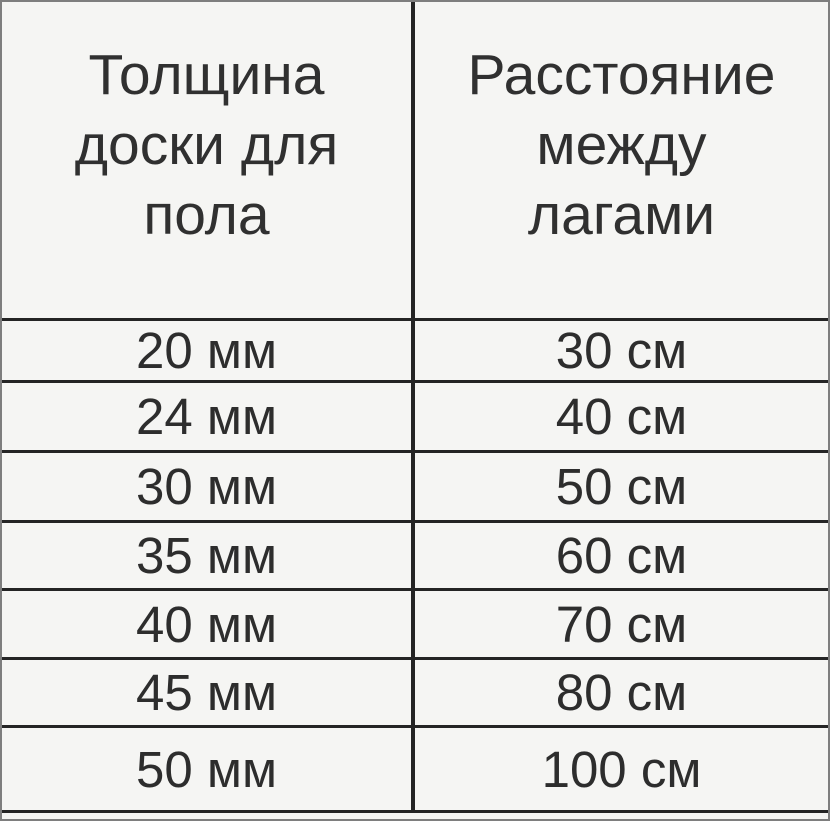 The image size is (830, 821). What do you see at coordinates (621, 350) in the screenshot?
I see `distance-value: 30 см` at bounding box center [621, 350].